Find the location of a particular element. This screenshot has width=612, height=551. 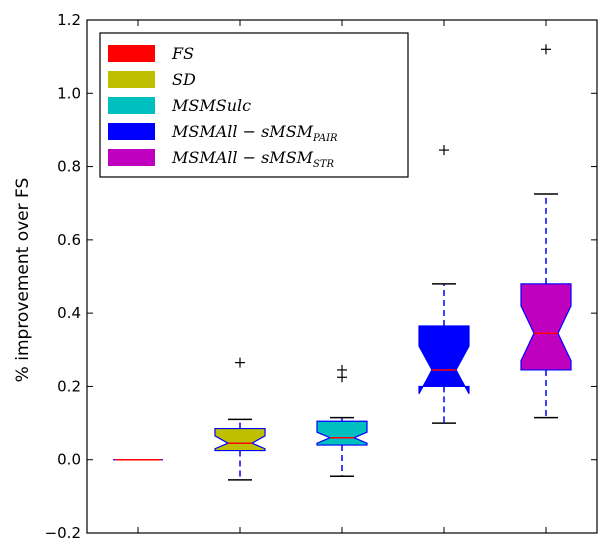

legend-label: MSMSulc is located at coordinates (211, 105).